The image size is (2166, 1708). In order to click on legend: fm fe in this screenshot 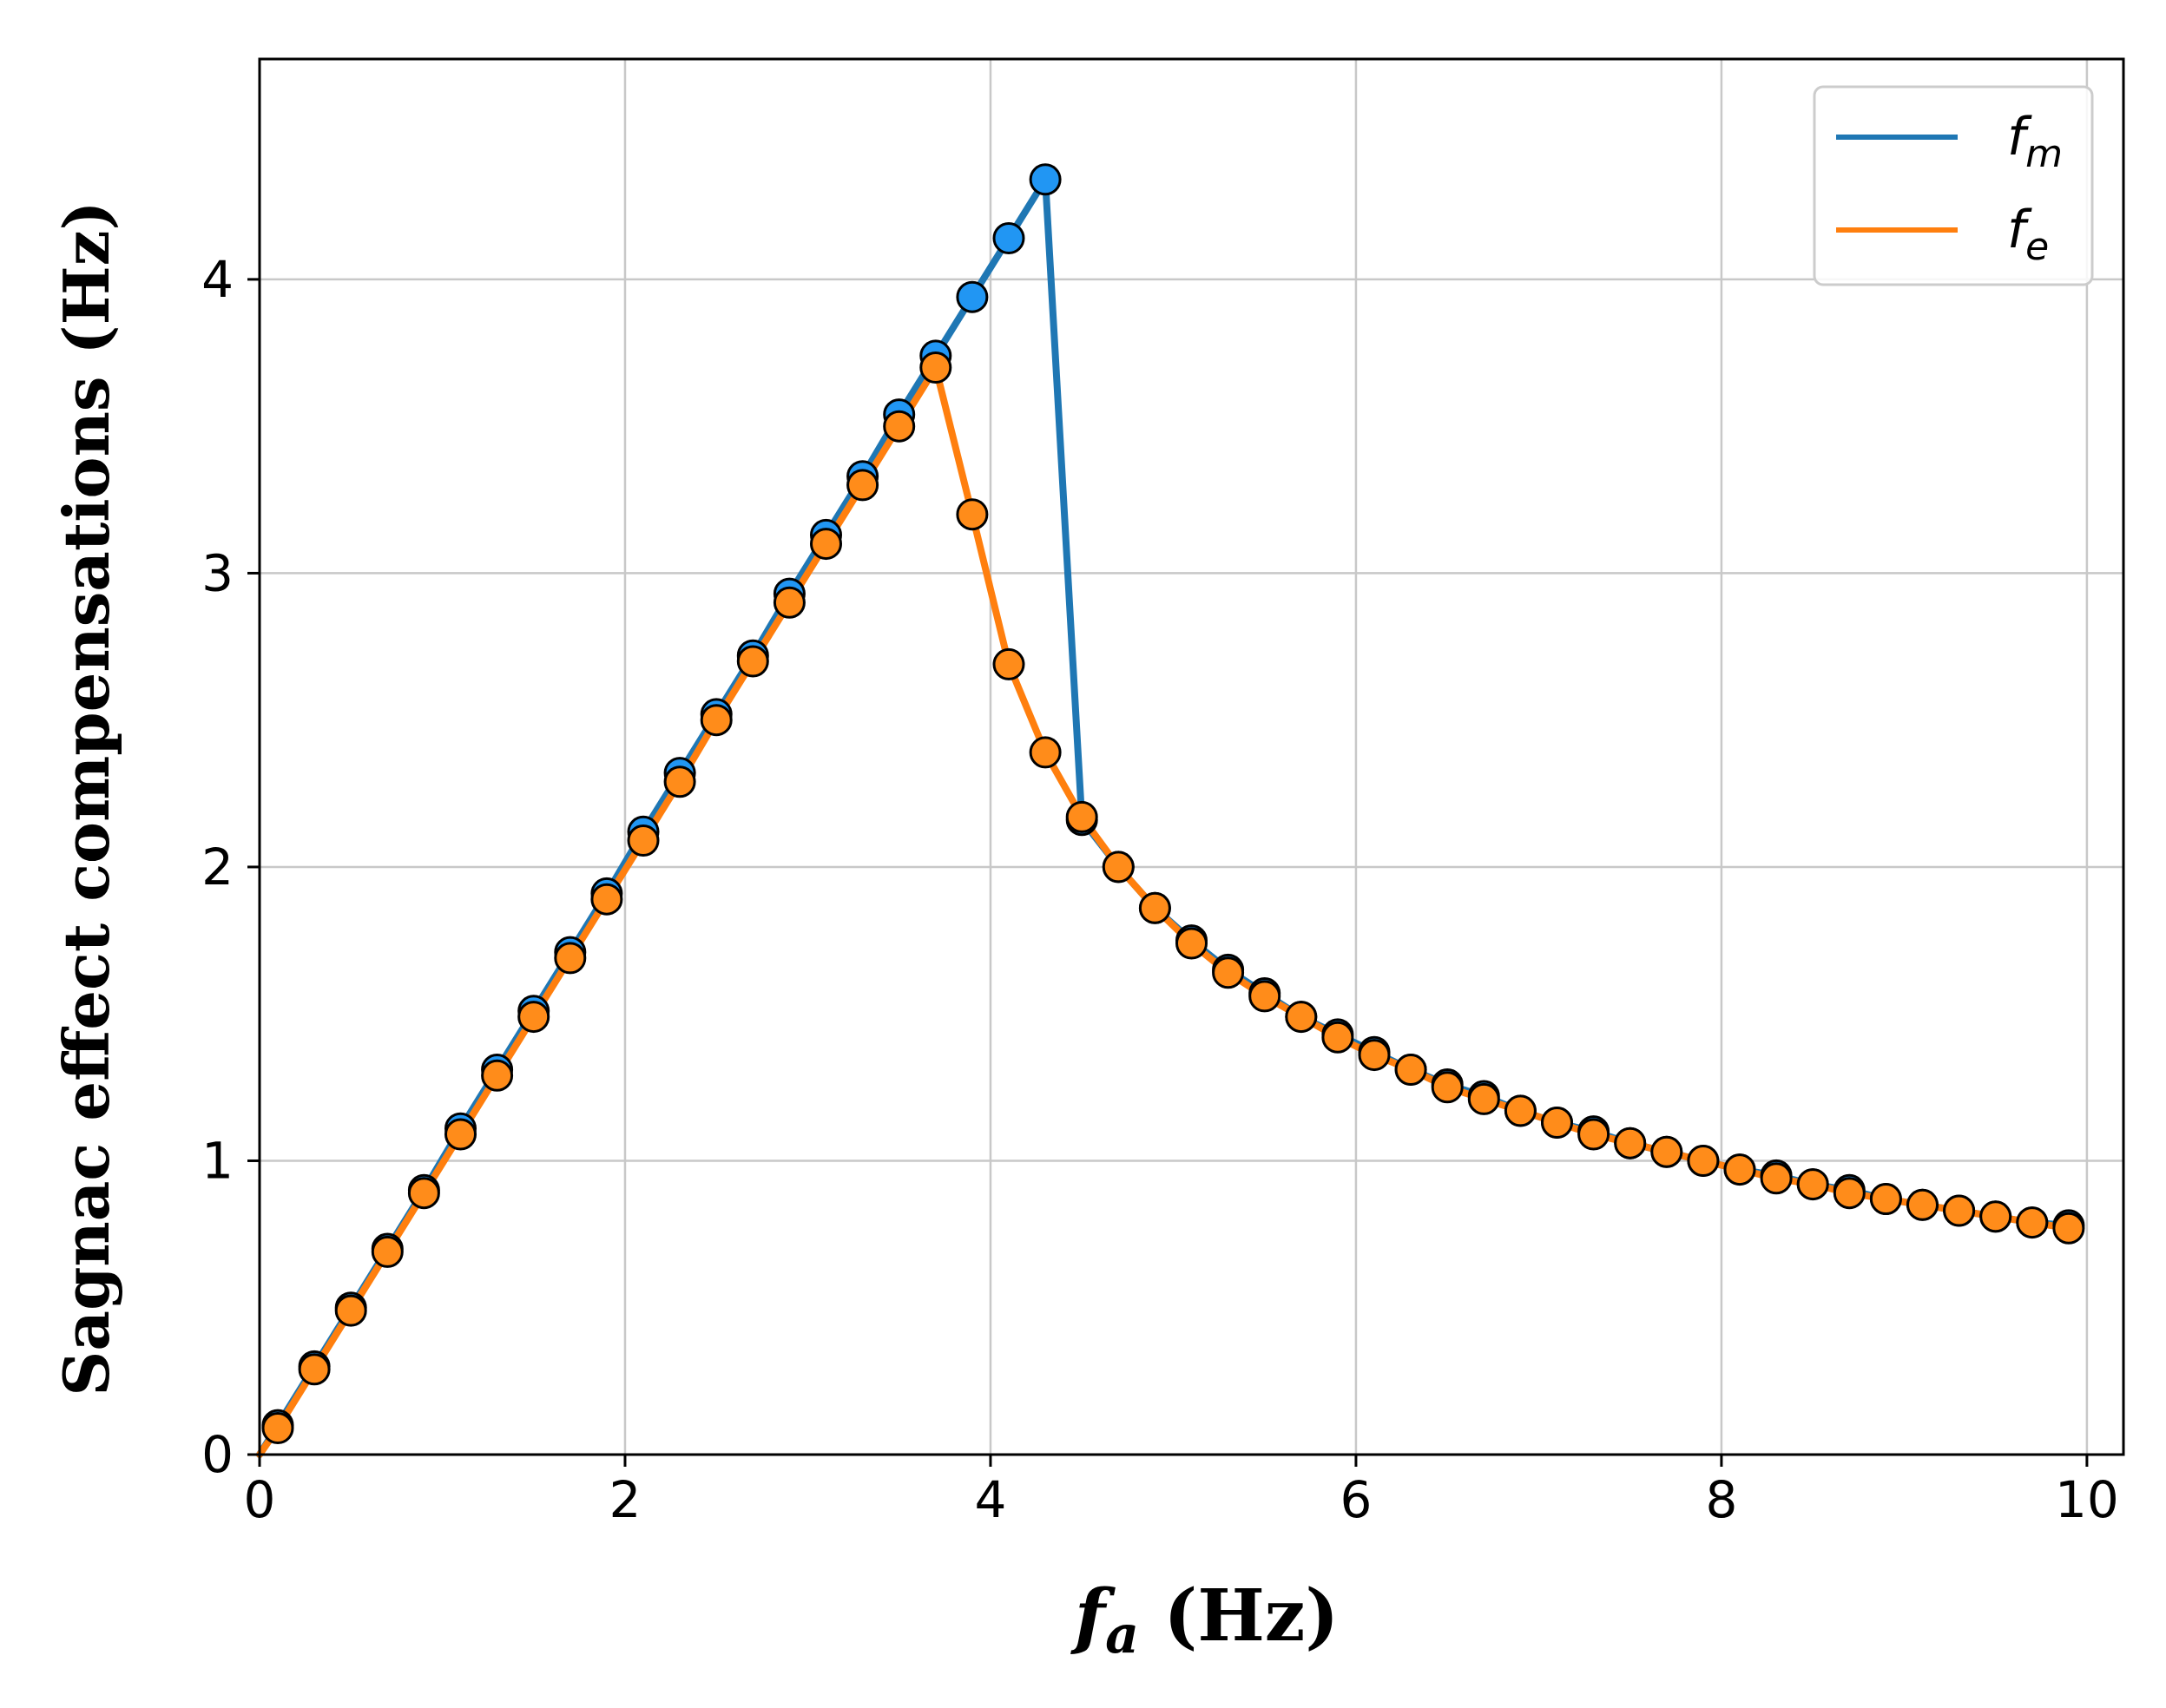, I will do `click(1953, 185)`.